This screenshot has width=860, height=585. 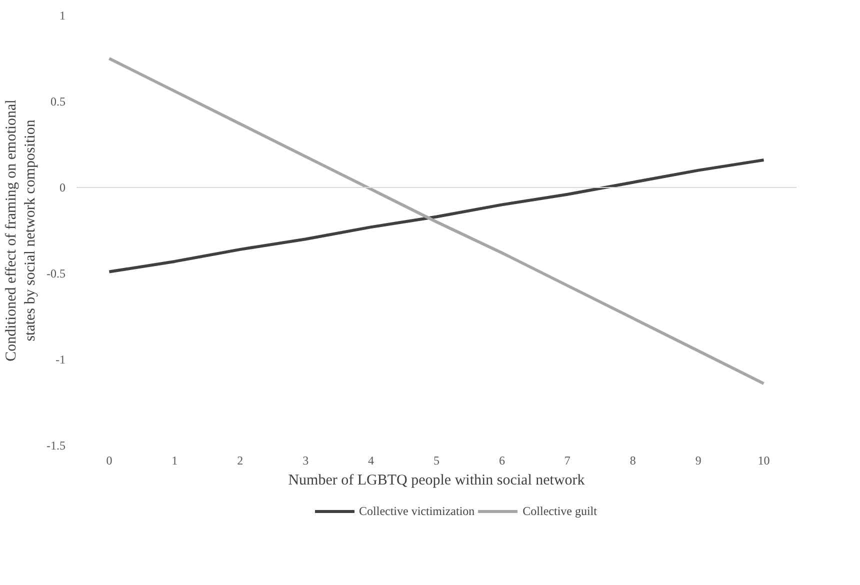 I want to click on y-tick-label: 1, so click(x=63, y=15).